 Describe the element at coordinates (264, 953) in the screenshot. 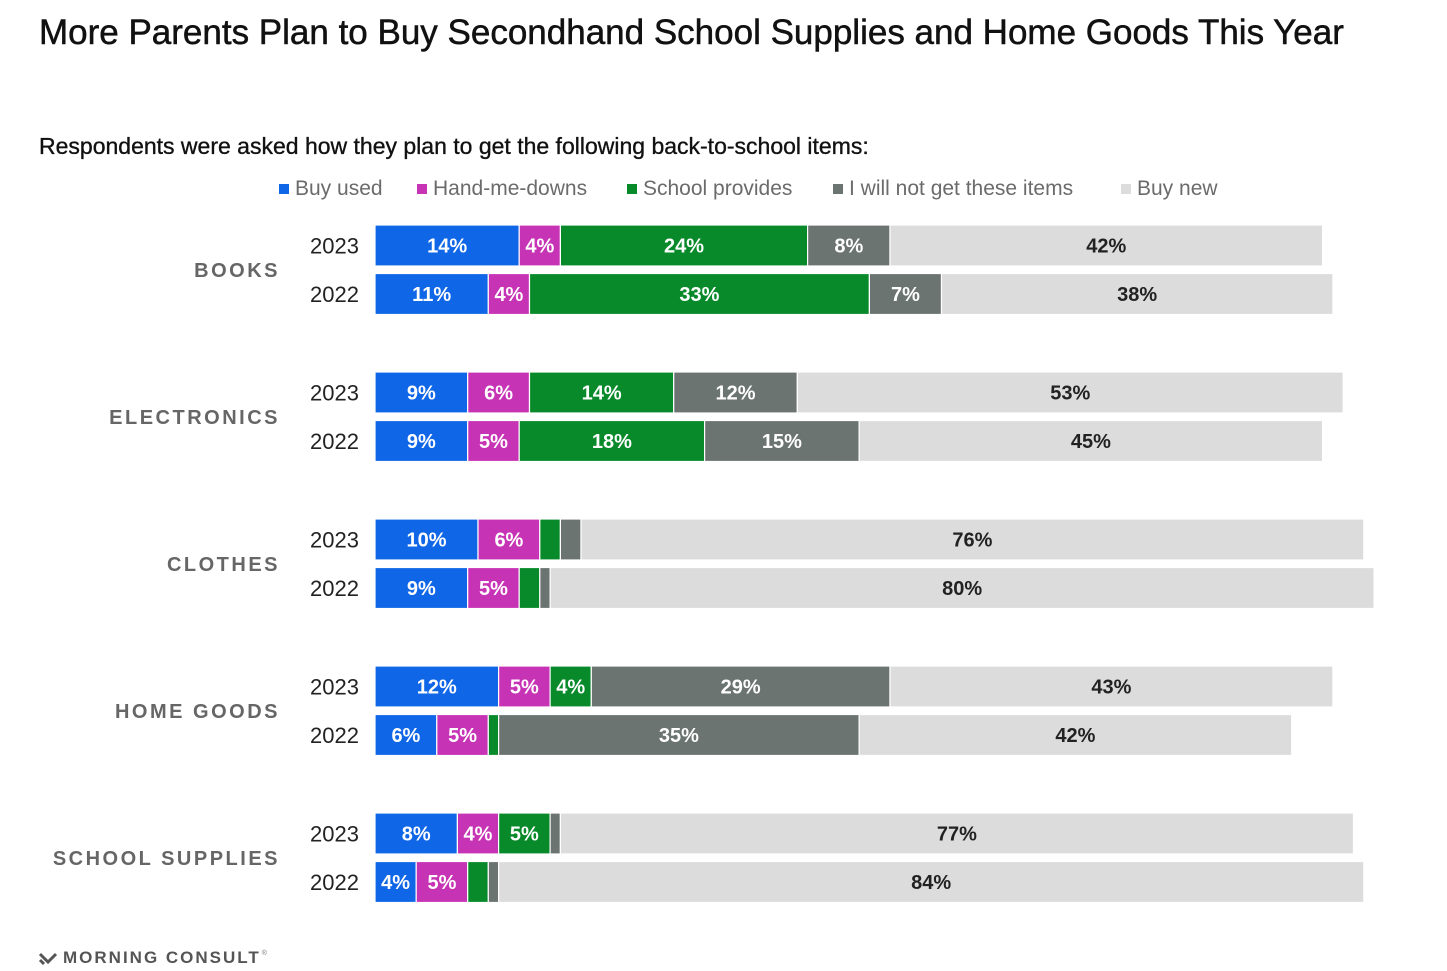

I see `footer-trademark: ®` at that location.